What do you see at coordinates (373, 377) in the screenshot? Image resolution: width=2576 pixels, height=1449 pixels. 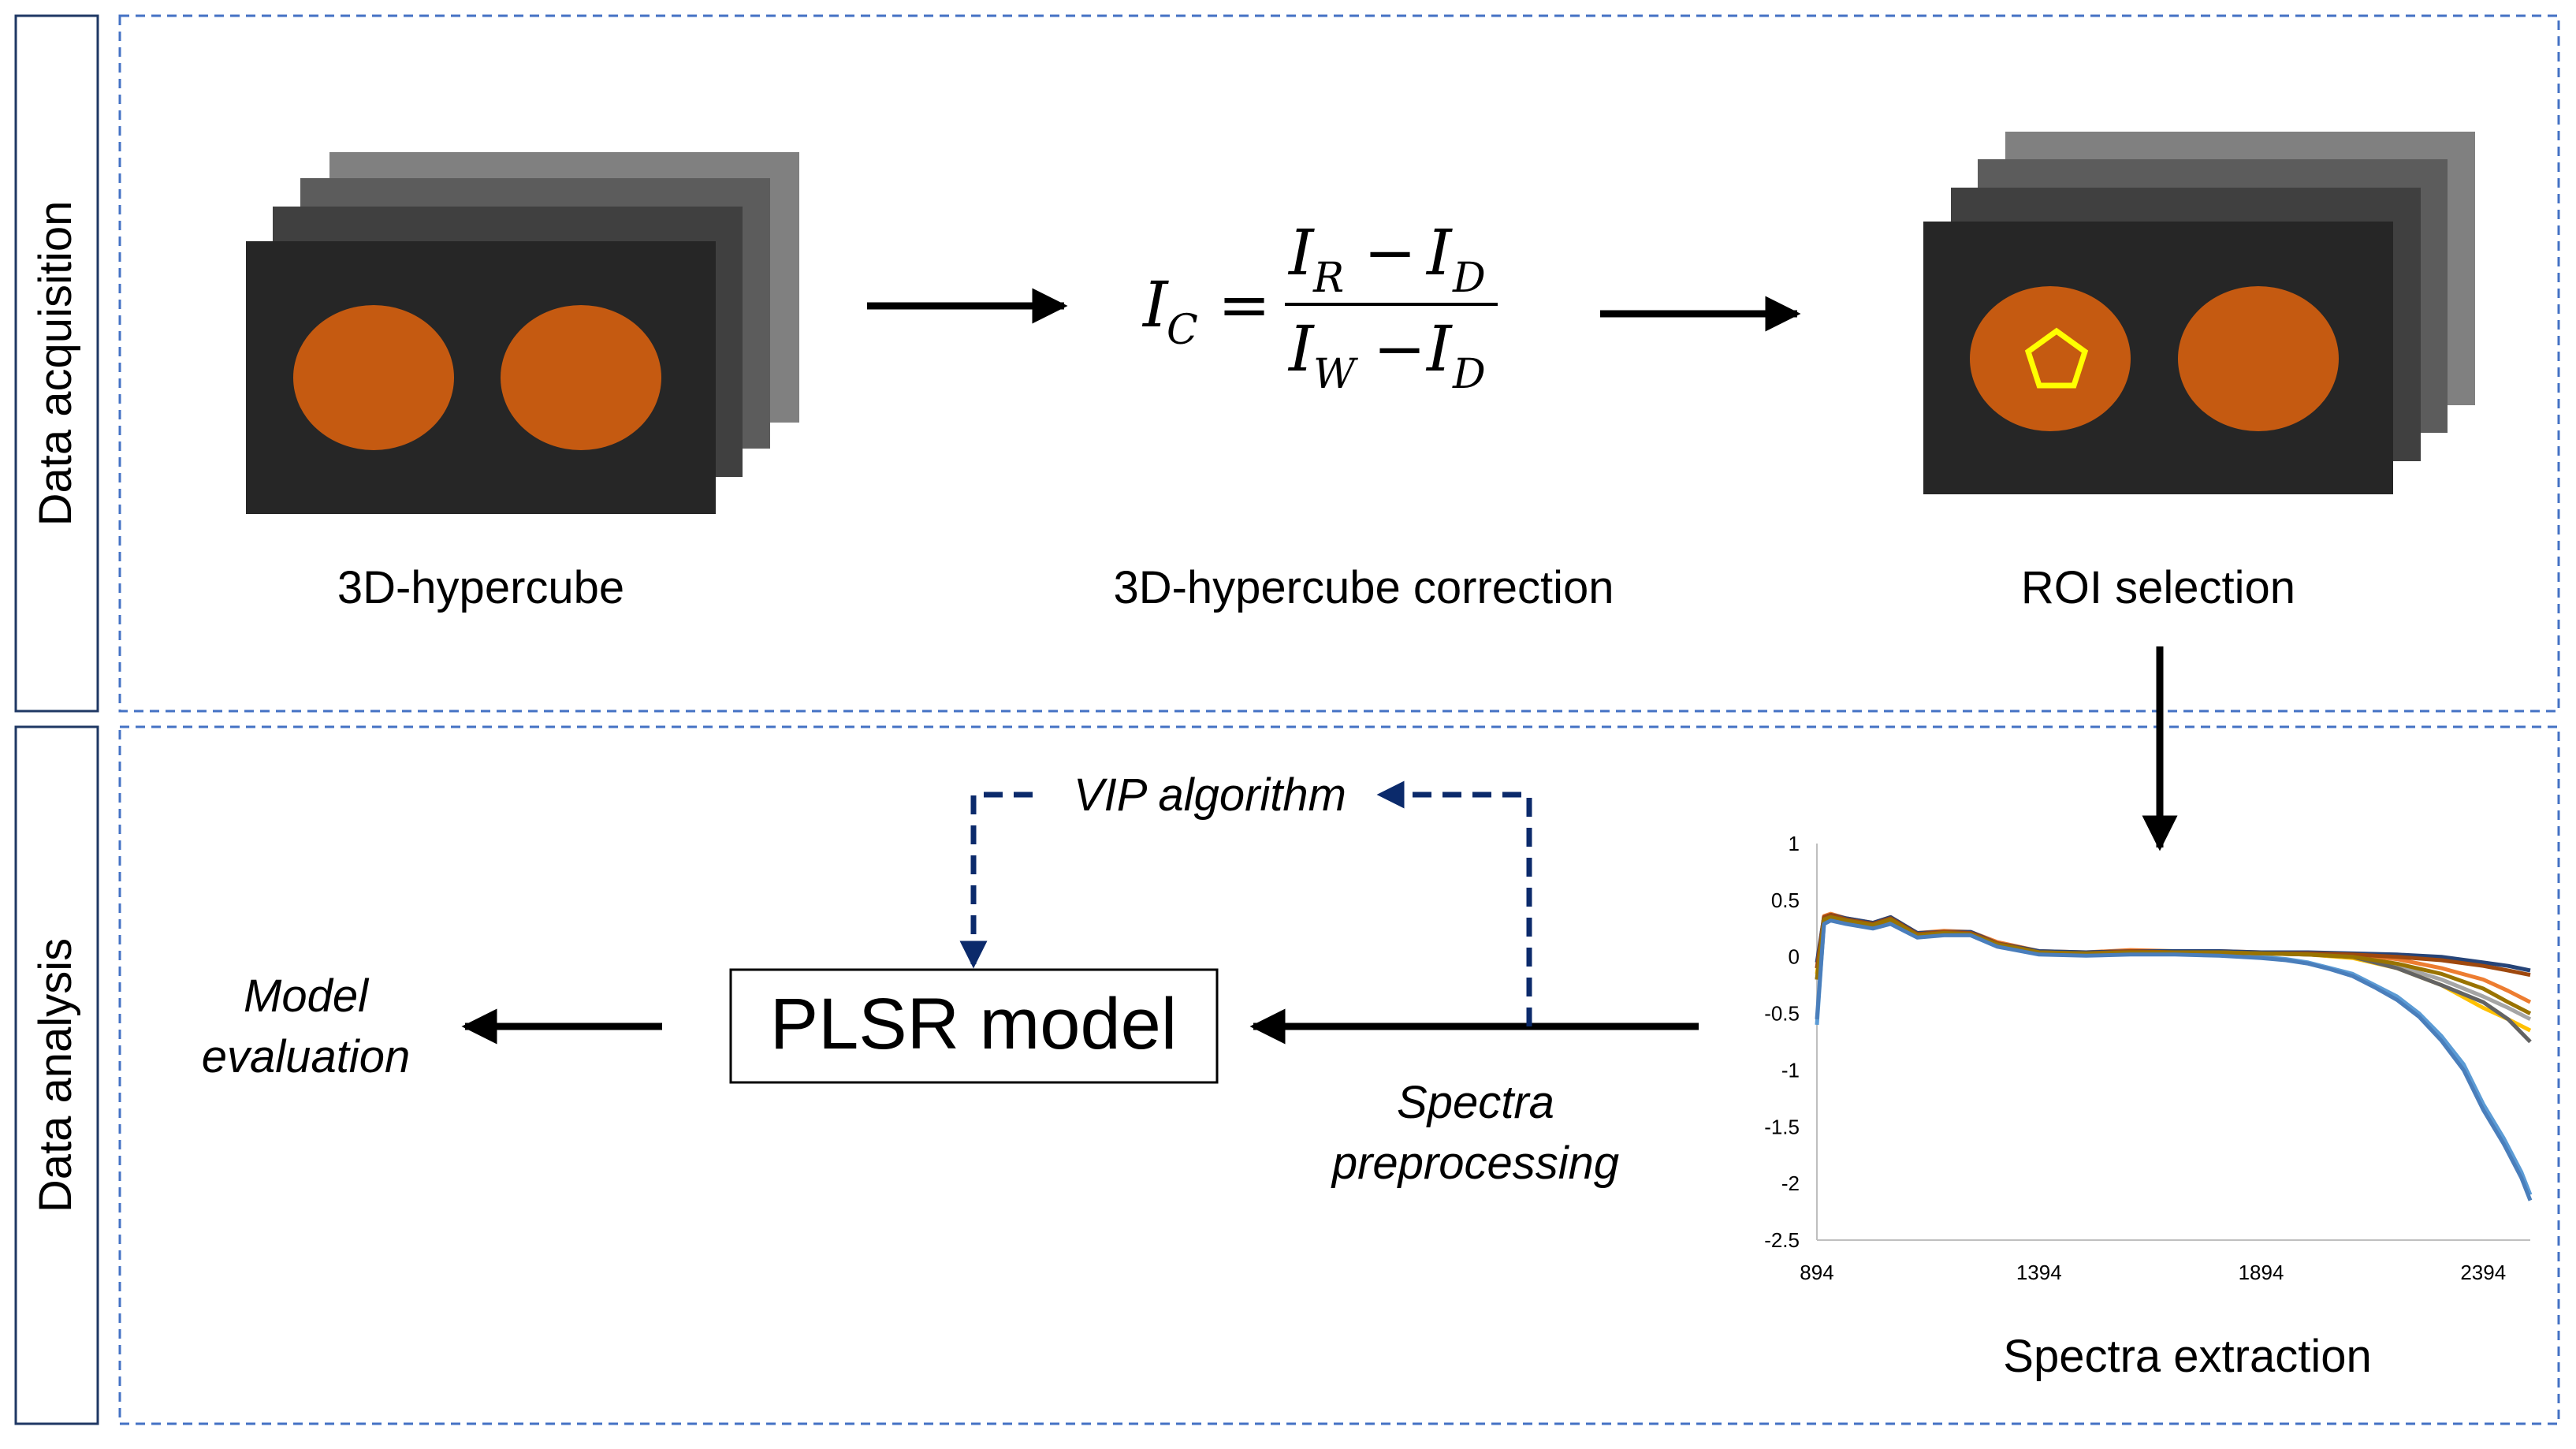 I see `sample-left` at bounding box center [373, 377].